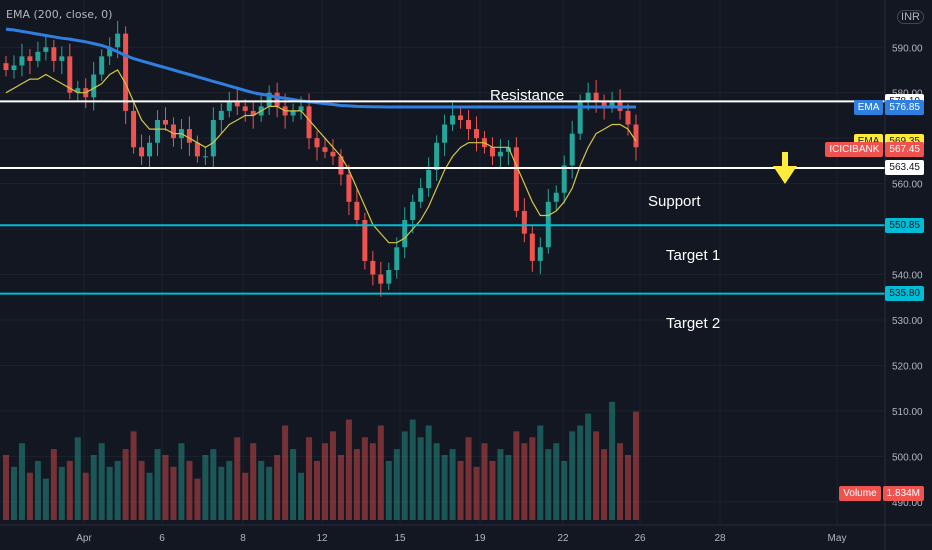 This screenshot has width=932, height=550. I want to click on resistance-label: Resistance, so click(527, 95).